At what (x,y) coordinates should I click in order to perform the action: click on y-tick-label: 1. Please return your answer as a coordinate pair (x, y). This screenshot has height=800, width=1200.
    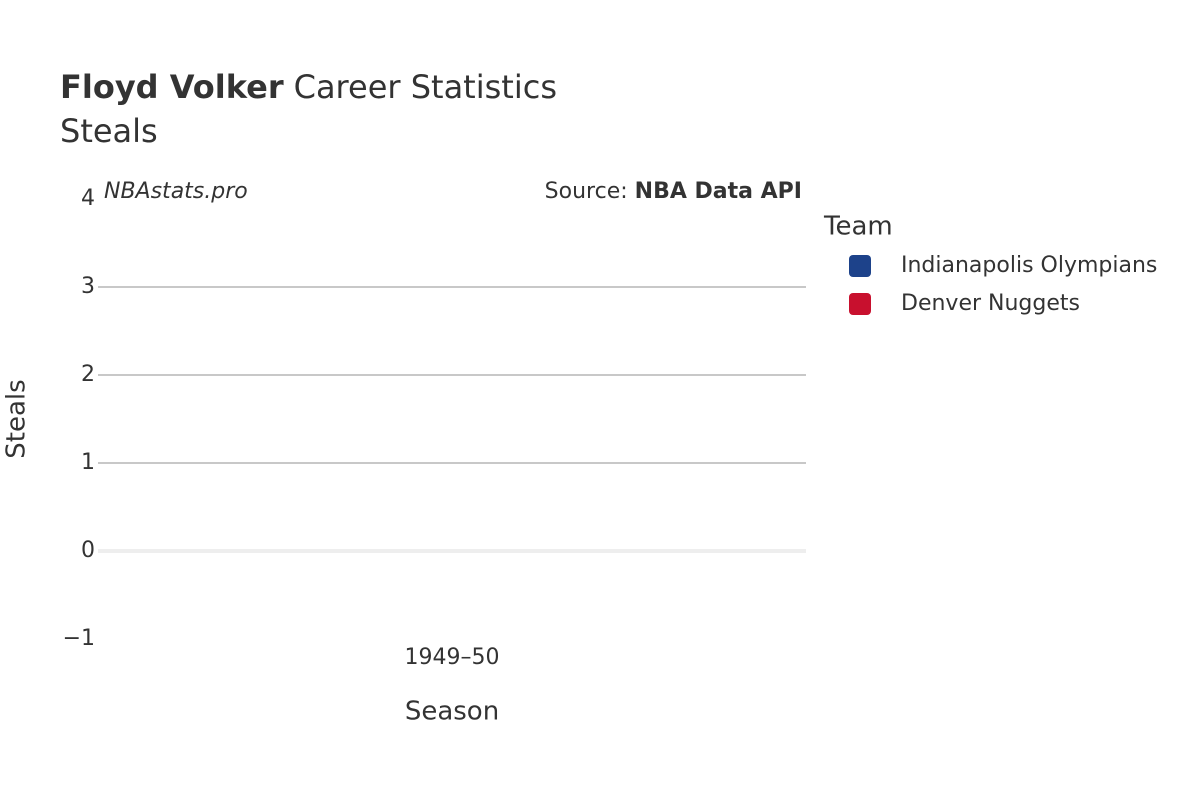
    Looking at the image, I should click on (88, 462).